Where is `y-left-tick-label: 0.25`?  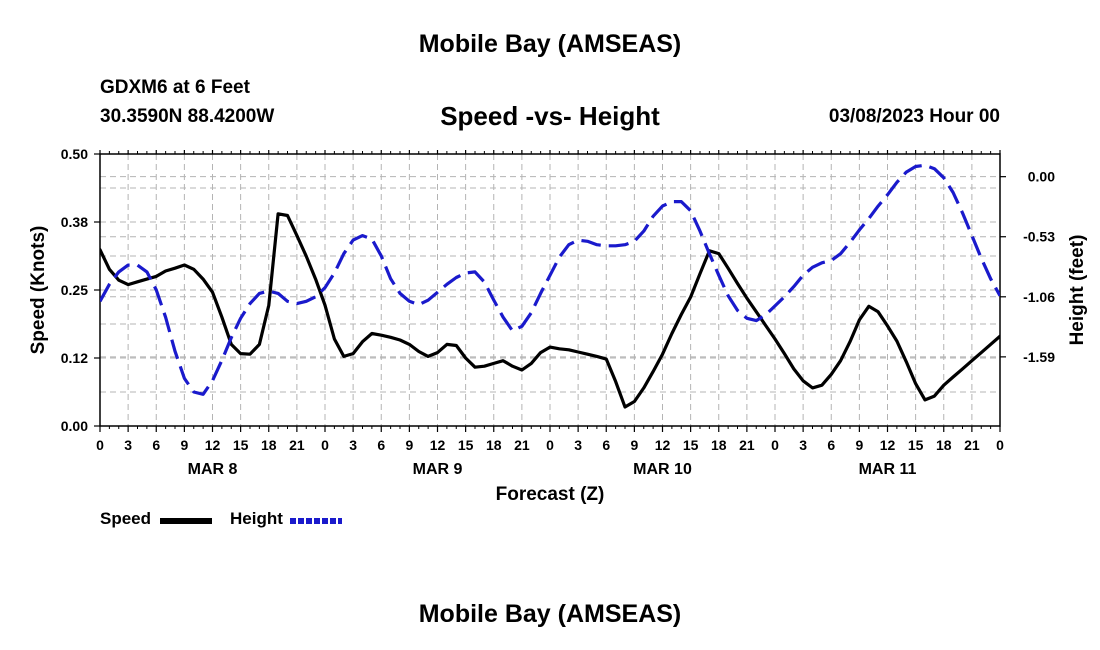 y-left-tick-label: 0.25 is located at coordinates (74, 290).